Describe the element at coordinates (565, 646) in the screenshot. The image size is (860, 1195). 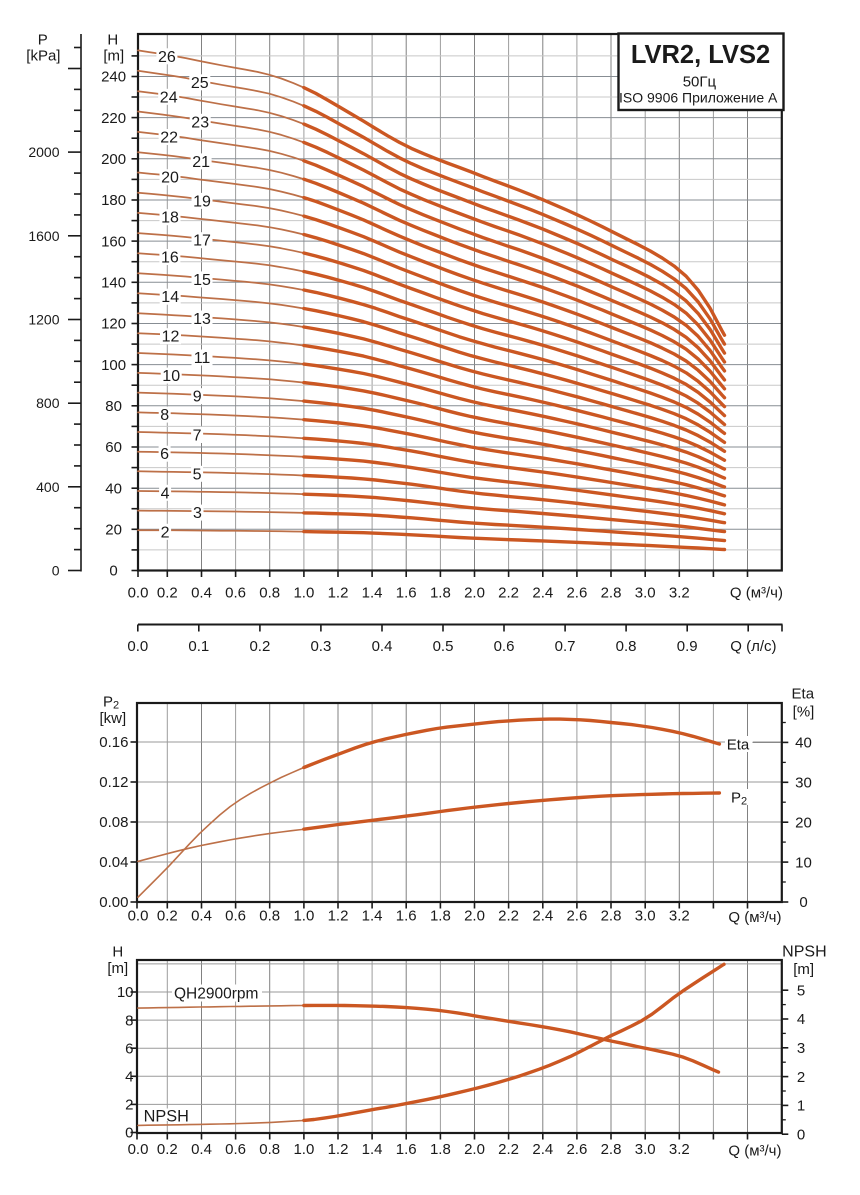
I see `svg-text: 0.7` at that location.